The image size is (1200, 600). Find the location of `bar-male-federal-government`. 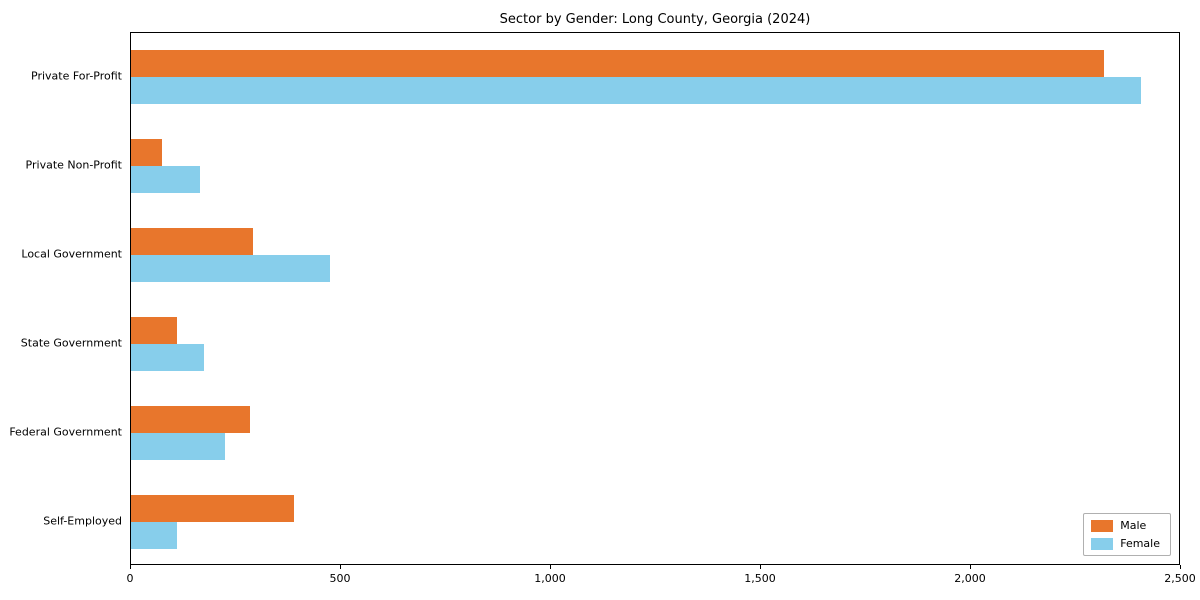

bar-male-federal-government is located at coordinates (191, 419).